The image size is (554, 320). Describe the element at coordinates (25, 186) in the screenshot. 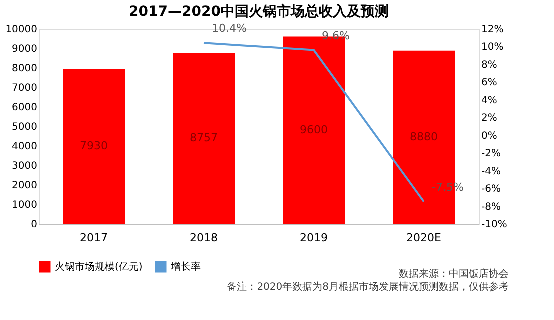

I see `y-tick-label: 2000` at that location.